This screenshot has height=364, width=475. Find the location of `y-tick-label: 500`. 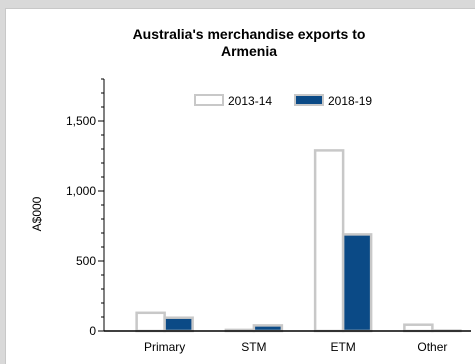

y-tick-label: 500 is located at coordinates (86, 261).